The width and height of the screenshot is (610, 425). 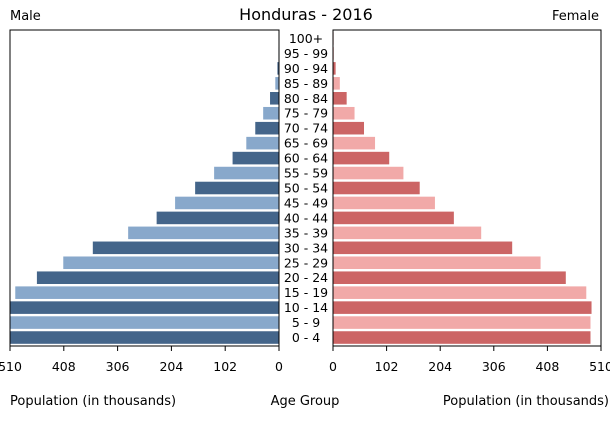 What do you see at coordinates (306, 38) in the screenshot?
I see `age-label: 100+` at bounding box center [306, 38].